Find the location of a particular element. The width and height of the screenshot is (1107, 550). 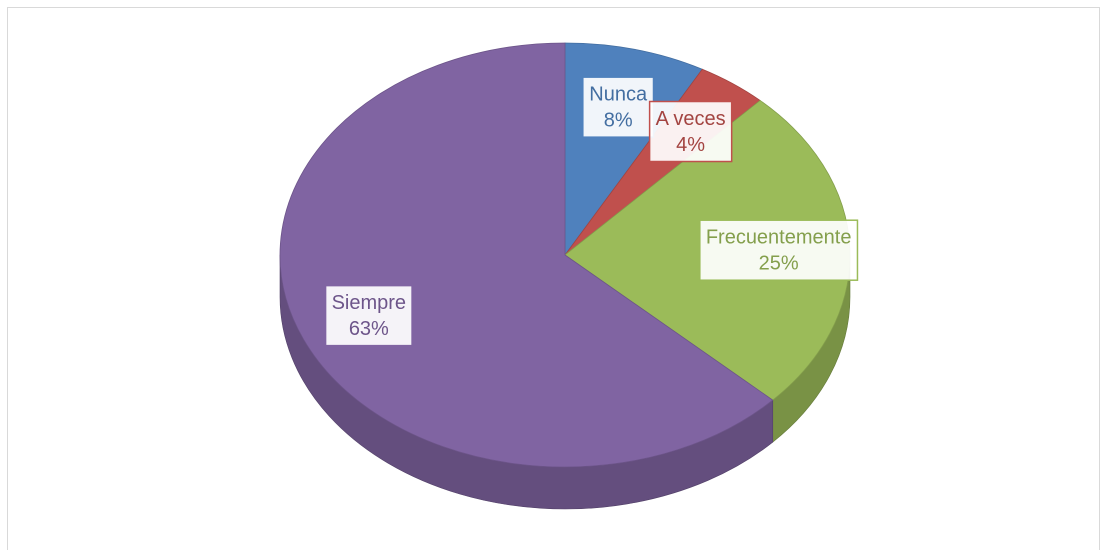

data-label: Nunca 8% is located at coordinates (618, 107).